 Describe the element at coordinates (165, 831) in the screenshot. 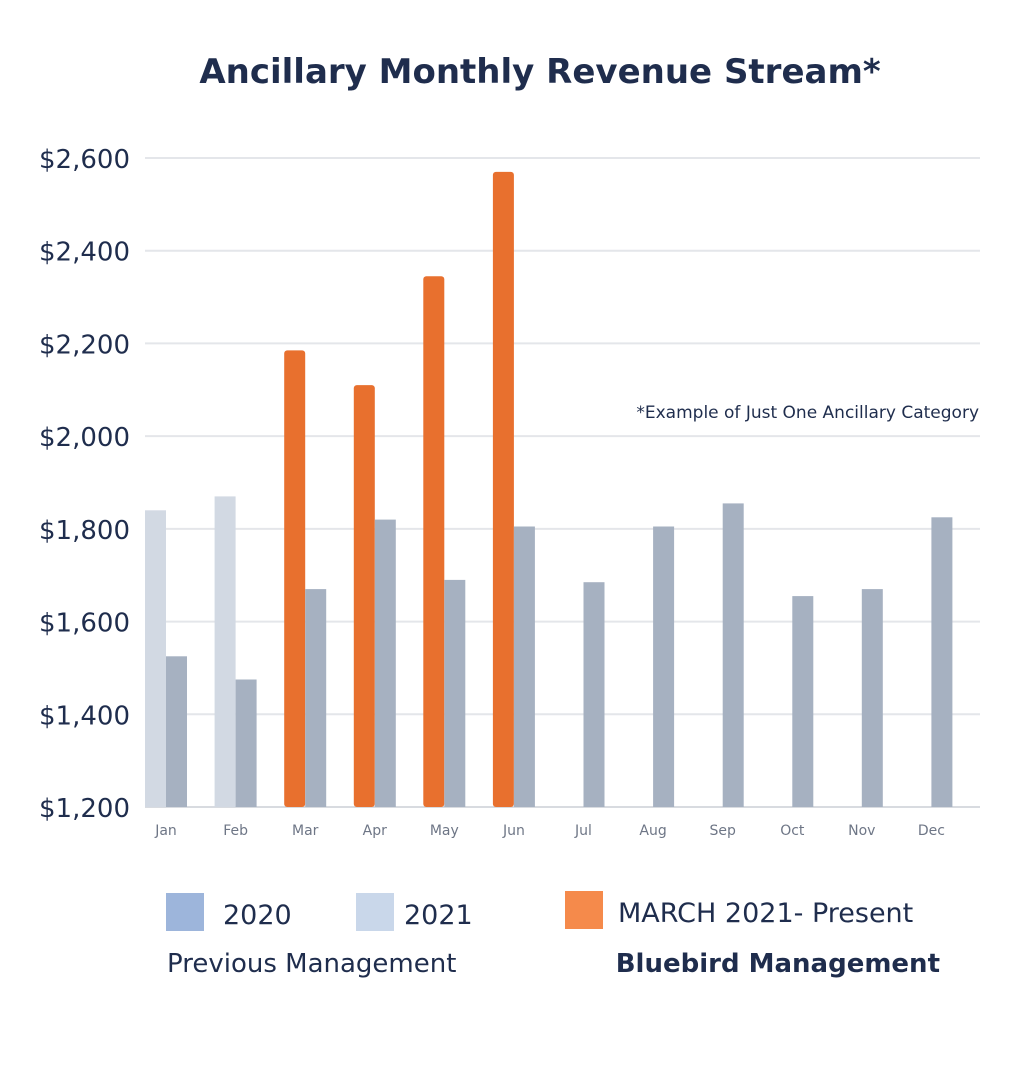

I see `x-tick-label: Jan` at that location.